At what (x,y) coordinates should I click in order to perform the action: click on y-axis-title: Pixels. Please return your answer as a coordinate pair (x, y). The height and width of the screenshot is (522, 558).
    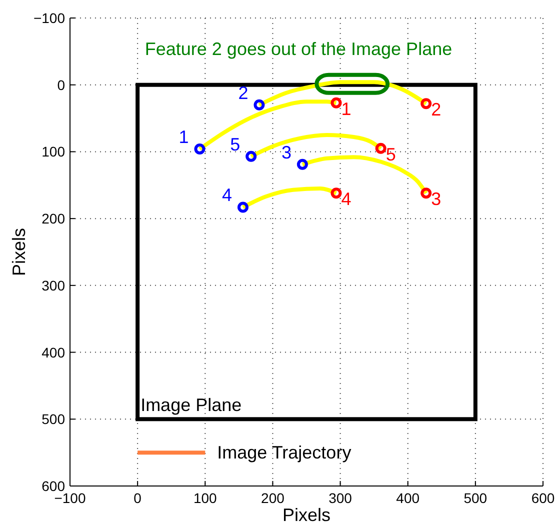
    Looking at the image, I should click on (19, 252).